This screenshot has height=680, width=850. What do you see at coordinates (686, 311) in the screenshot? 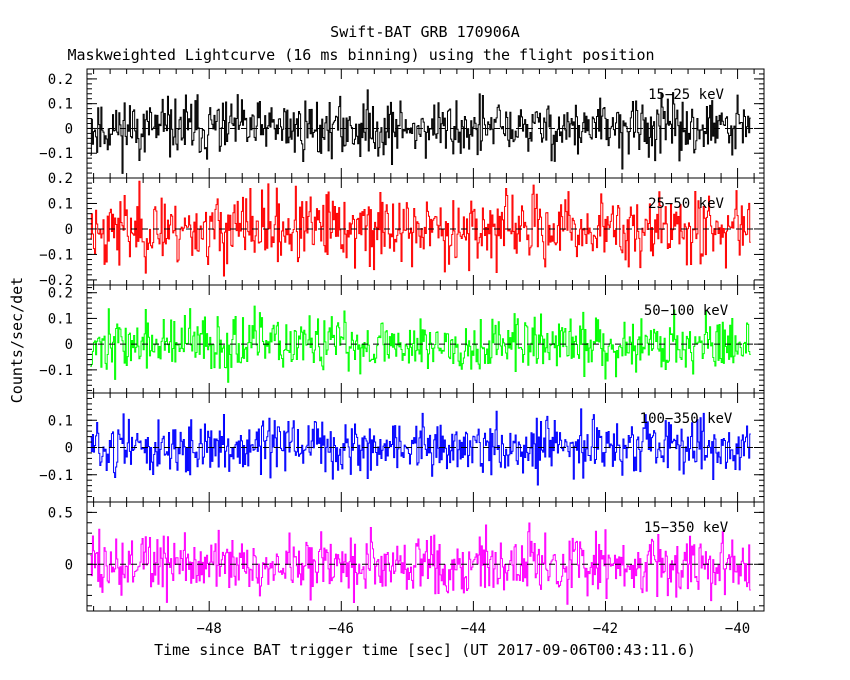
I see `legend-label-2: 50−100 keV` at bounding box center [686, 311].